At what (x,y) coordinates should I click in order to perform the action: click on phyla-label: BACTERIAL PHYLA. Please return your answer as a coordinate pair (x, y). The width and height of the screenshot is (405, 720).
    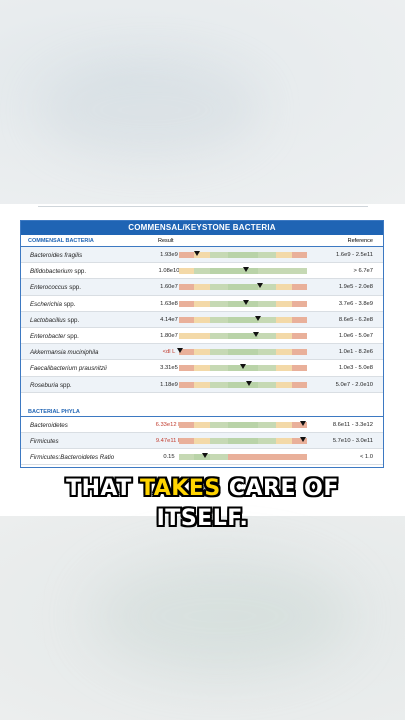
    Looking at the image, I should click on (54, 411).